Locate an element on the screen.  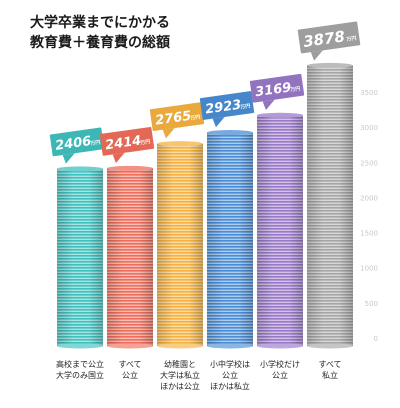
bar: 3878 万円 is located at coordinates (329, 185).